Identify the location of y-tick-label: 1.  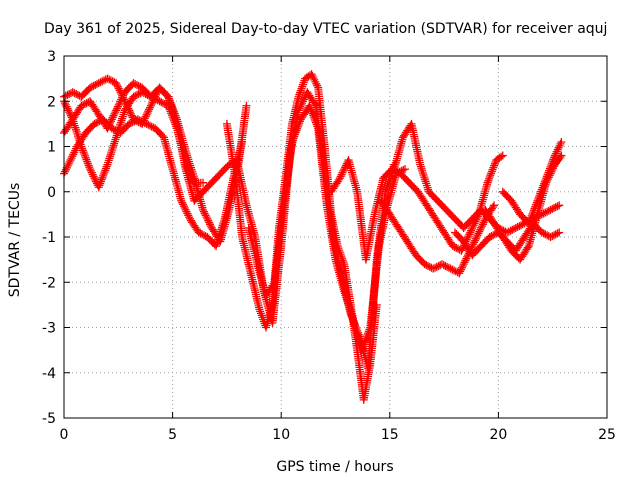
(51, 148).